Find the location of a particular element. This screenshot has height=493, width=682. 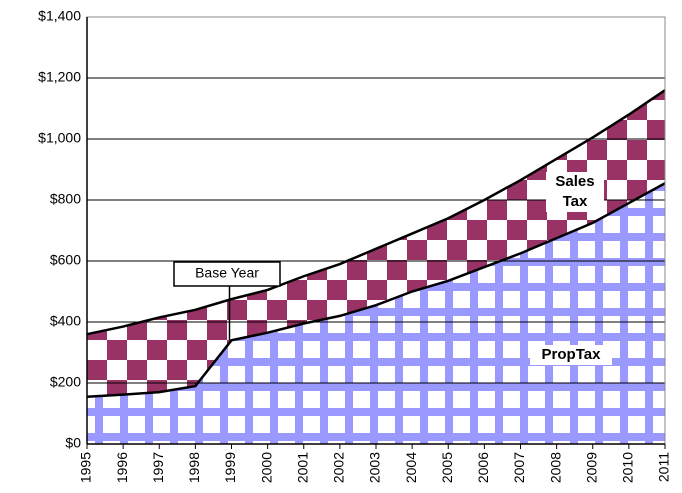

y-tick-label: $400 is located at coordinates (65, 321).